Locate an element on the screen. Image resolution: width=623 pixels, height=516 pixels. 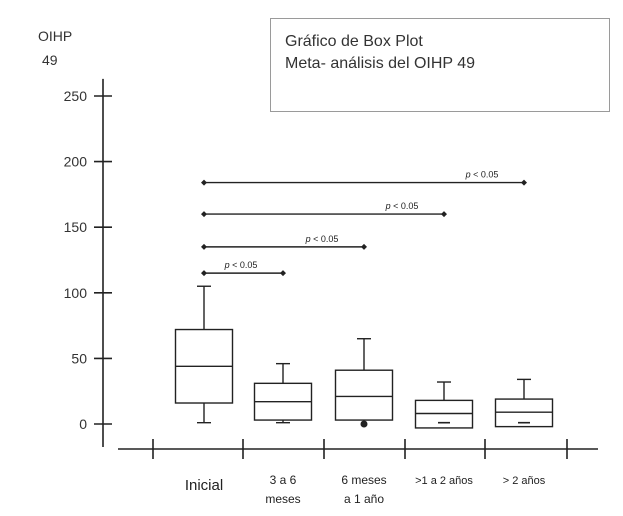
x-category-label: >1 a 2 años is located at coordinates (444, 481).